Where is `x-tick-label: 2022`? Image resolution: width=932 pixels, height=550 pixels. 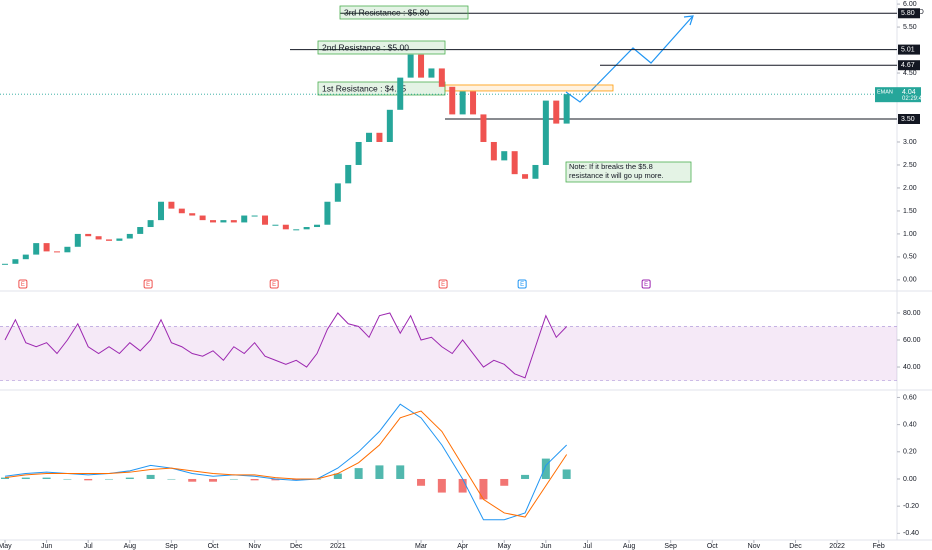
x-tick-label: 2022 is located at coordinates (837, 546).